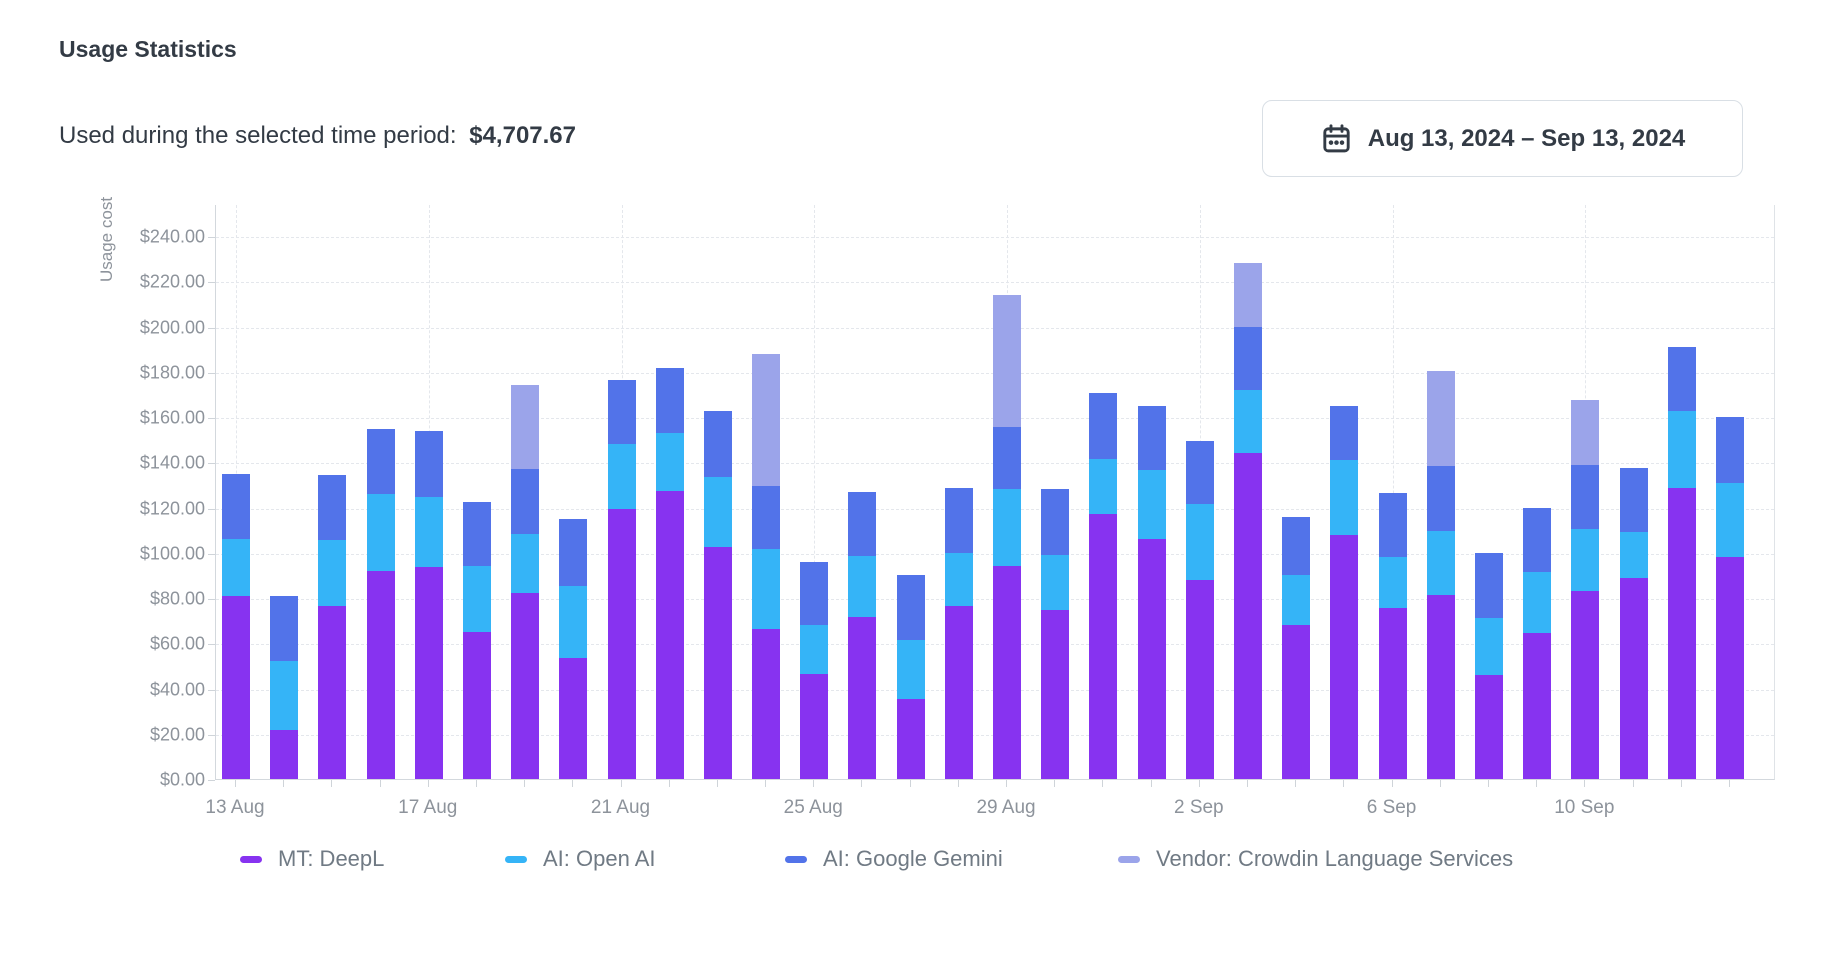 This screenshot has height=954, width=1839. I want to click on bar-9-sep, so click(1537, 643).